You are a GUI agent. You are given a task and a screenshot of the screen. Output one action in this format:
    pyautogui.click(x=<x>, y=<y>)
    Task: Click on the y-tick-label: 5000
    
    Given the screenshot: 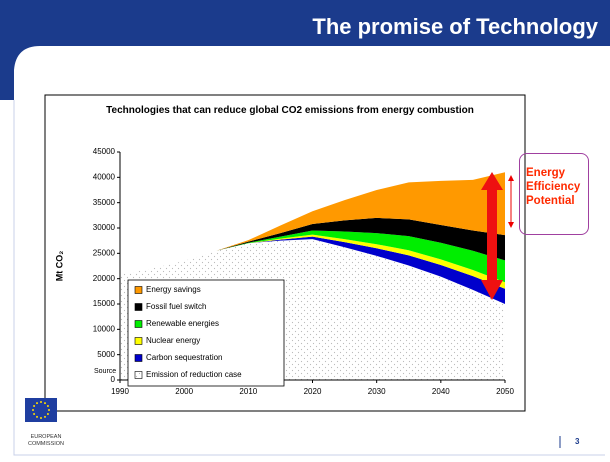 What is the action you would take?
    pyautogui.click(x=106, y=354)
    